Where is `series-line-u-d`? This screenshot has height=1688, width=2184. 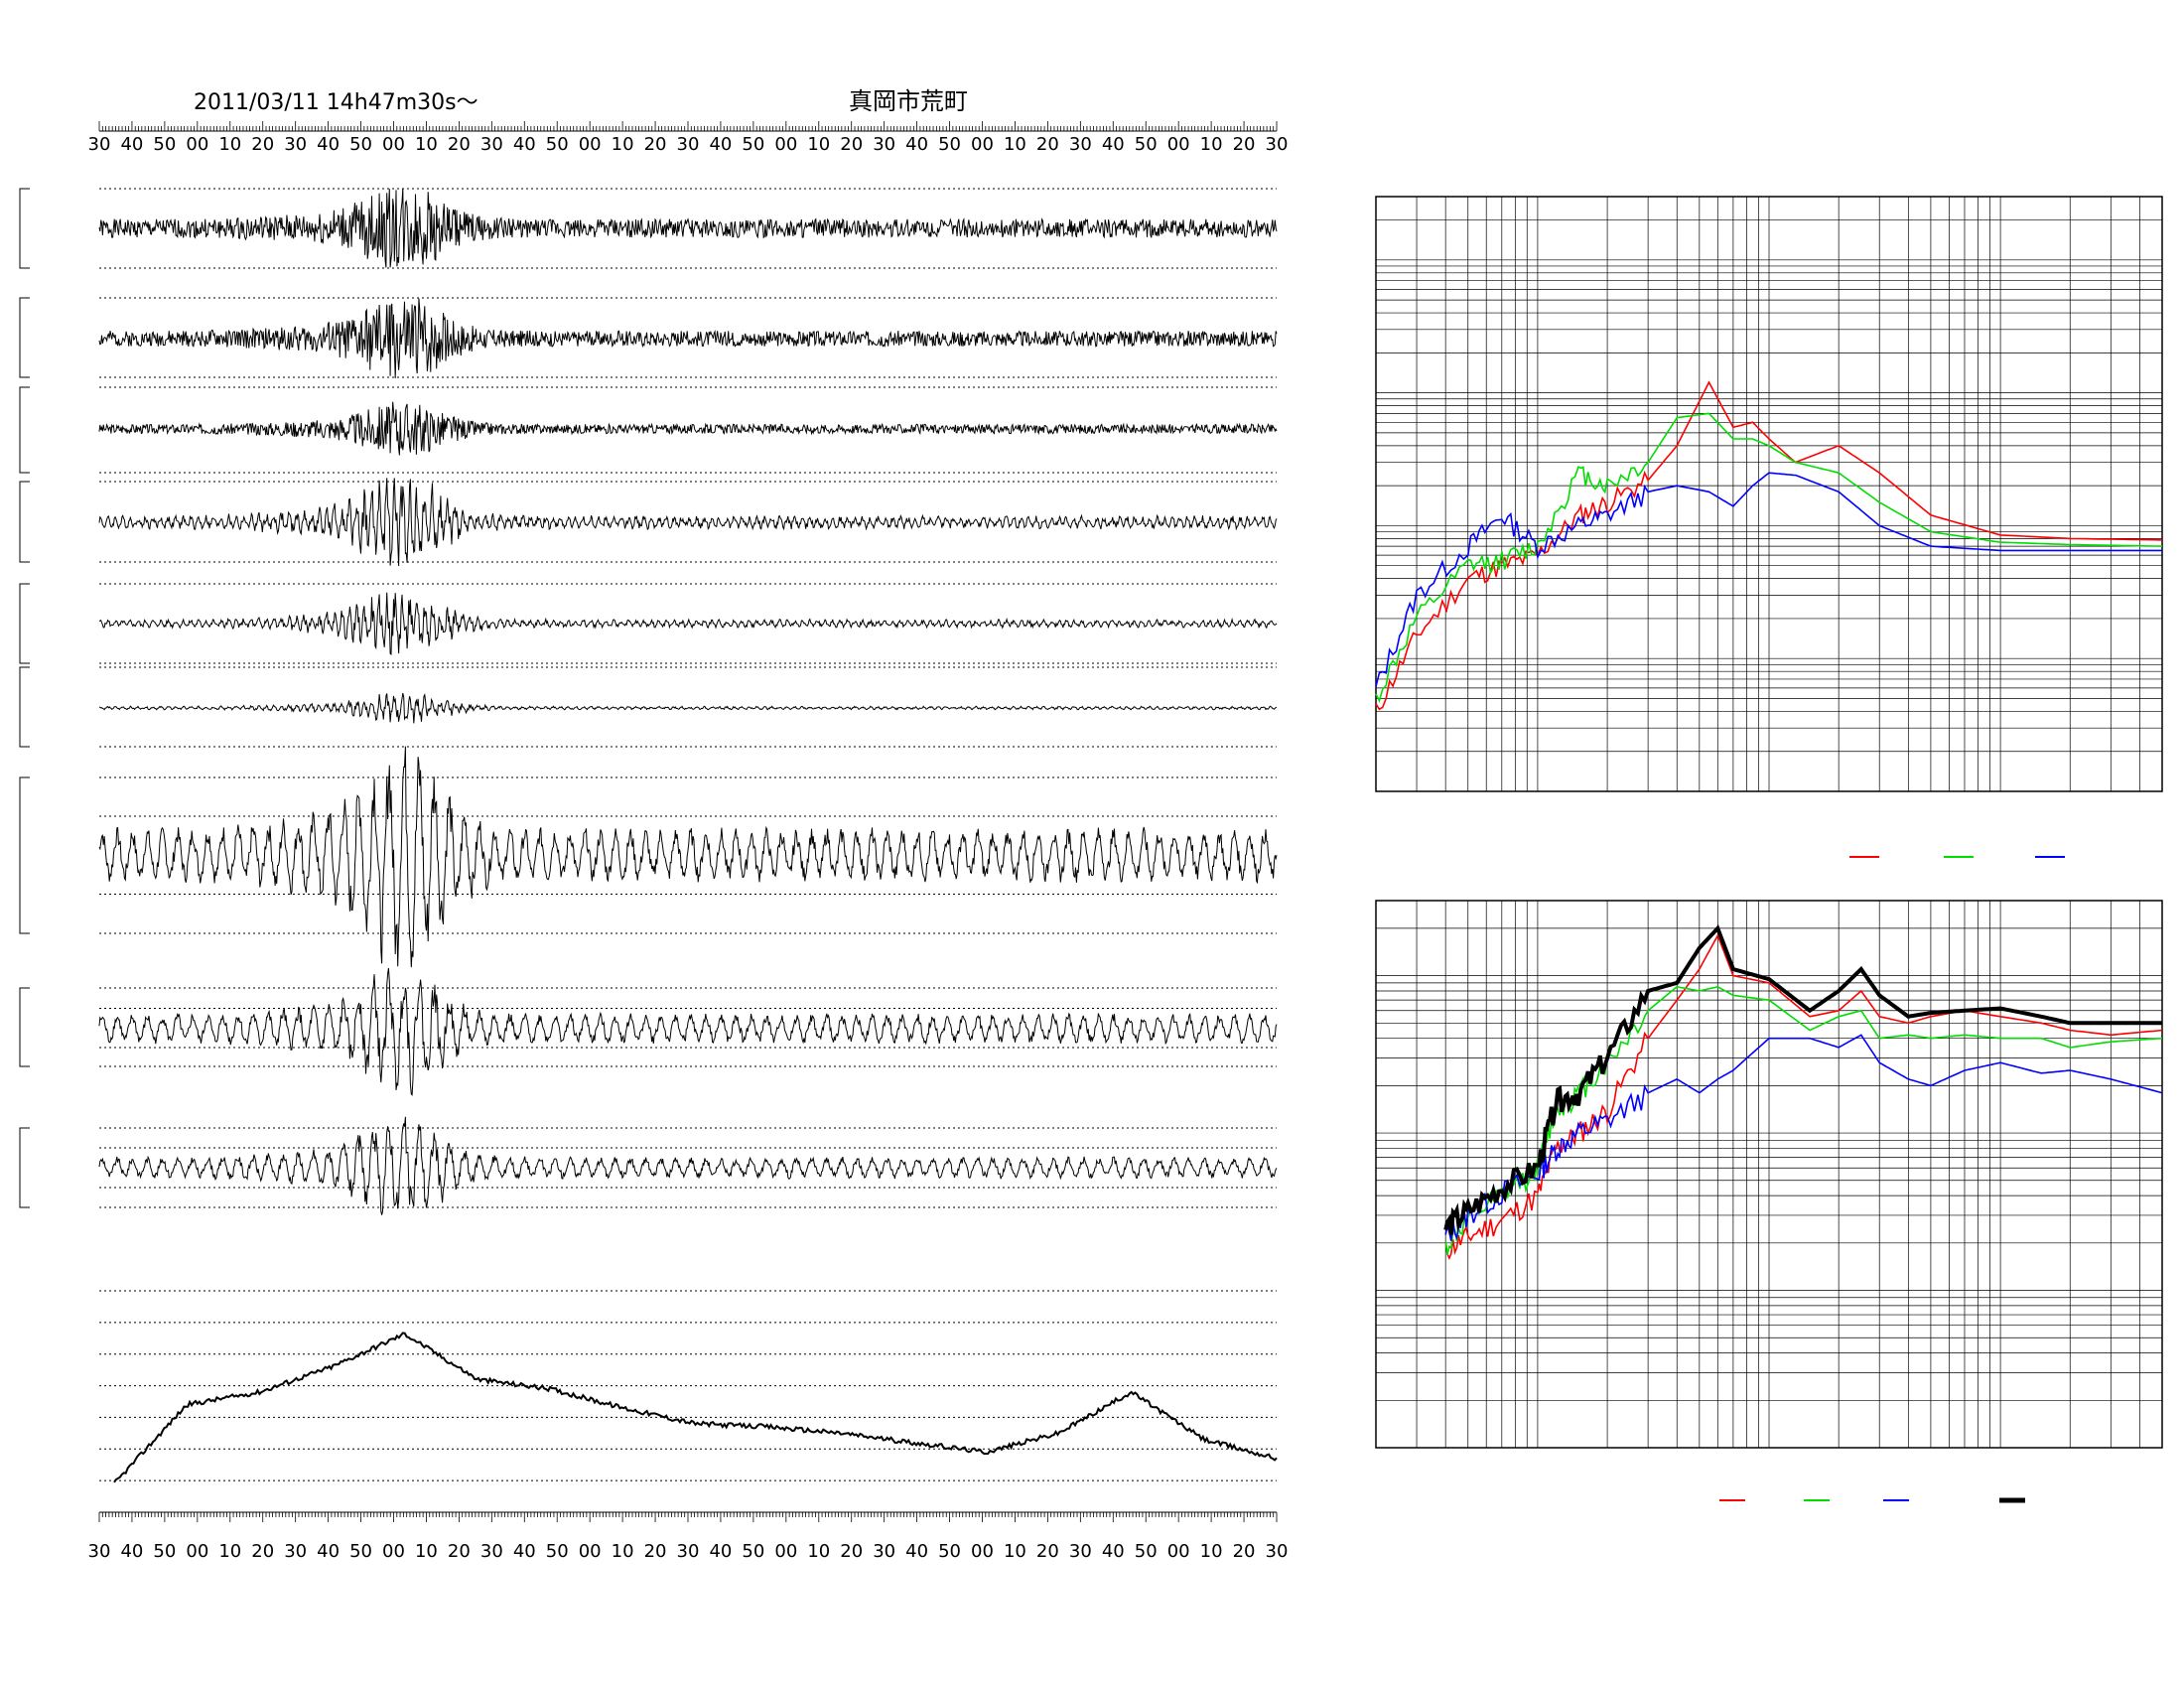
series-line-u-d is located at coordinates (1803, 1137).